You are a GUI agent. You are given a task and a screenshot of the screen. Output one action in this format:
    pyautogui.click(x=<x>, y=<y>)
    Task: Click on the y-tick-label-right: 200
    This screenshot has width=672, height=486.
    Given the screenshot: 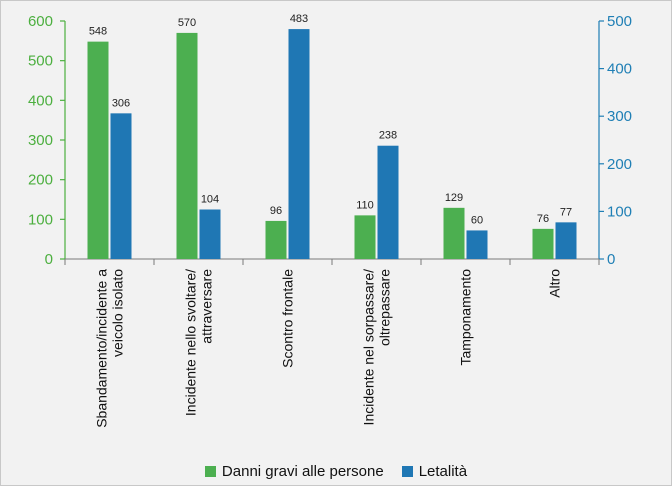 What is the action you would take?
    pyautogui.click(x=619, y=164)
    